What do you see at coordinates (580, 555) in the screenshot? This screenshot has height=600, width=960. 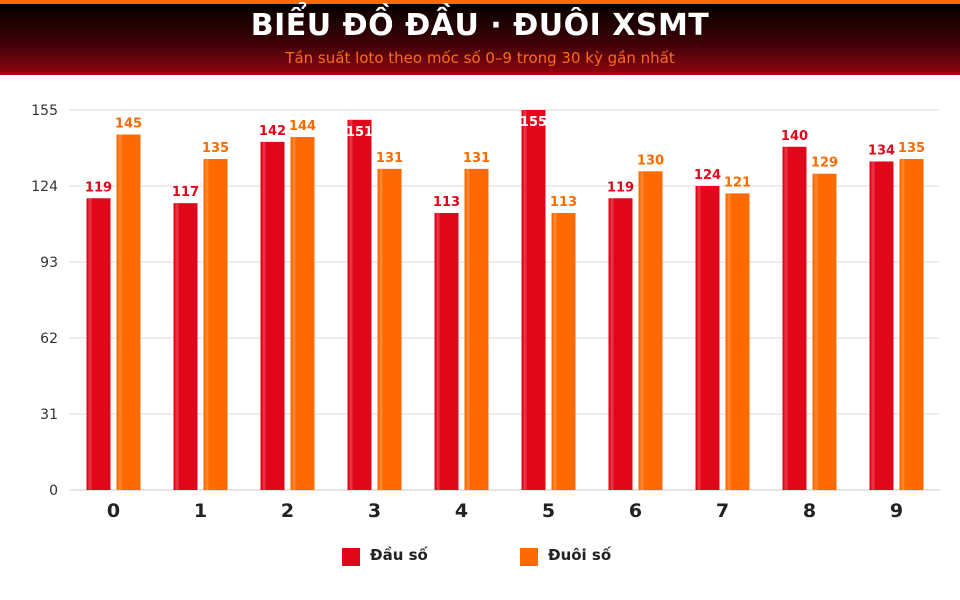 I see `legend-label-duoi: Đuôi số` at bounding box center [580, 555].